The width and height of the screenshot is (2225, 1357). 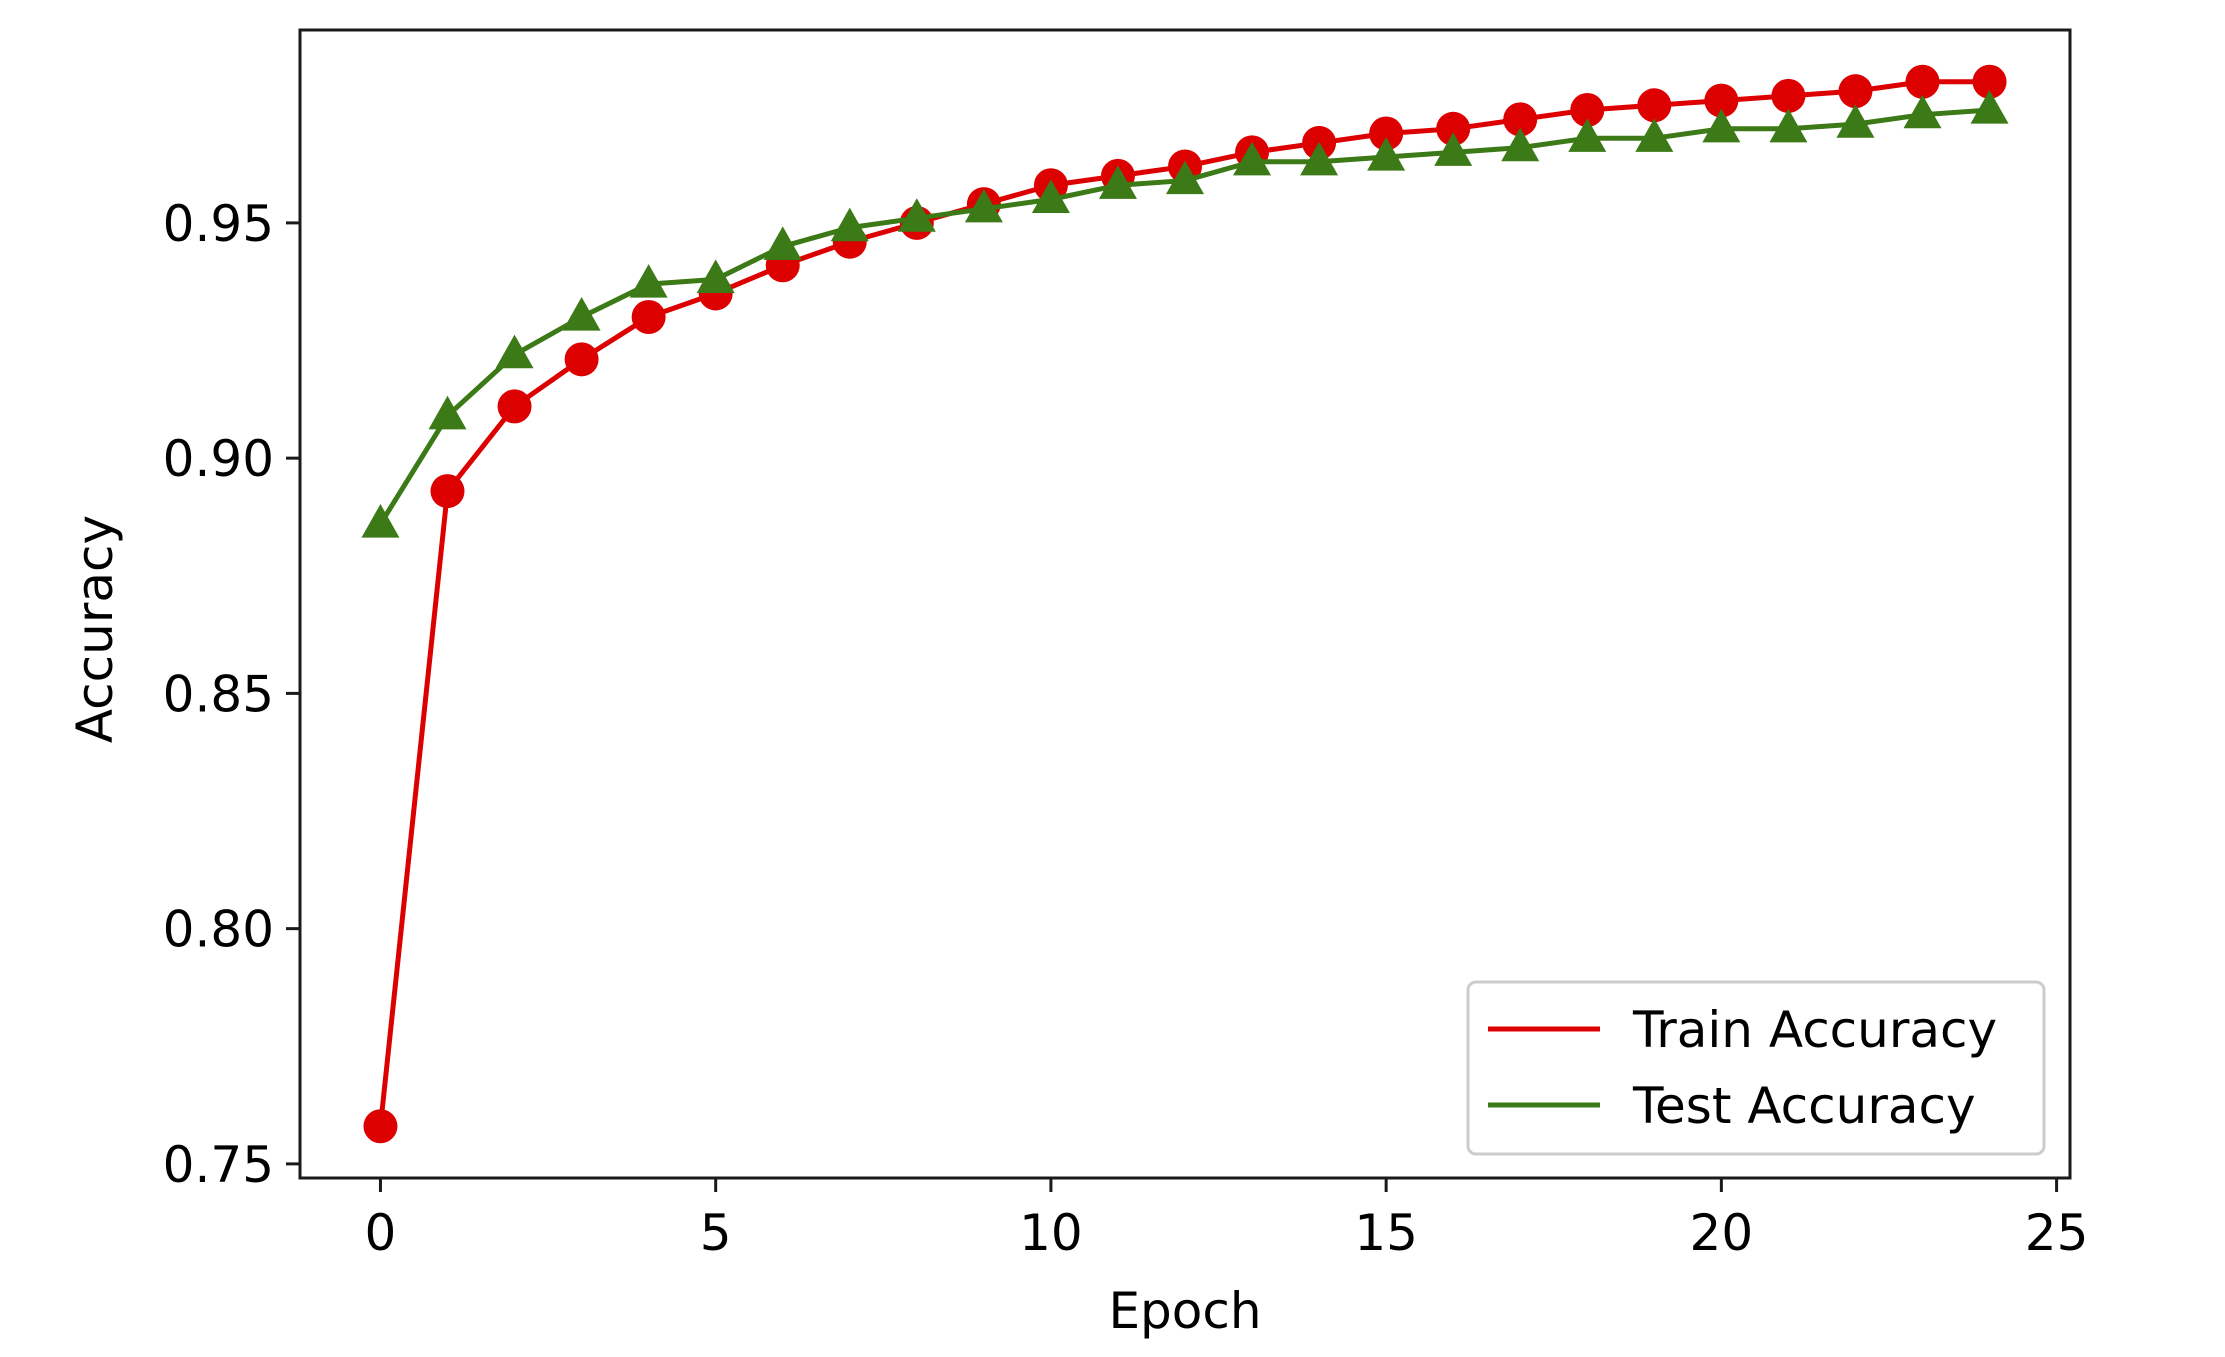 I want to click on x-tick-label: 10, so click(x=1051, y=1233).